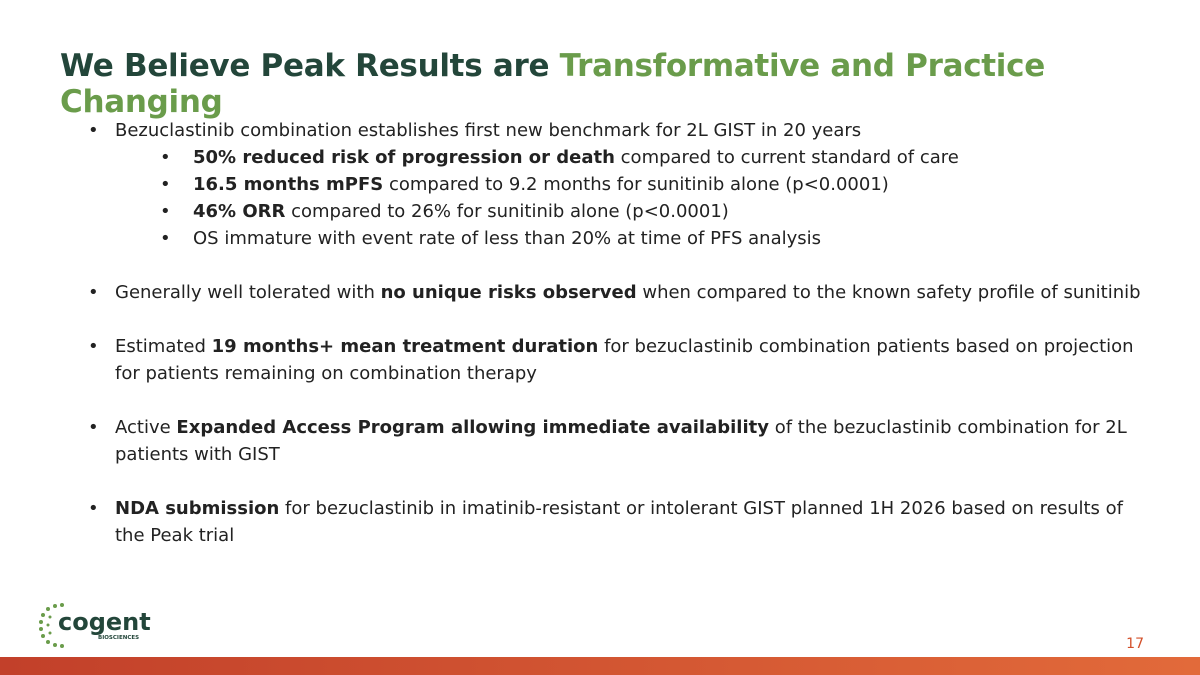 This screenshot has height=675, width=1200. Describe the element at coordinates (786, 157) in the screenshot. I see `text: compared to current standard of care` at that location.